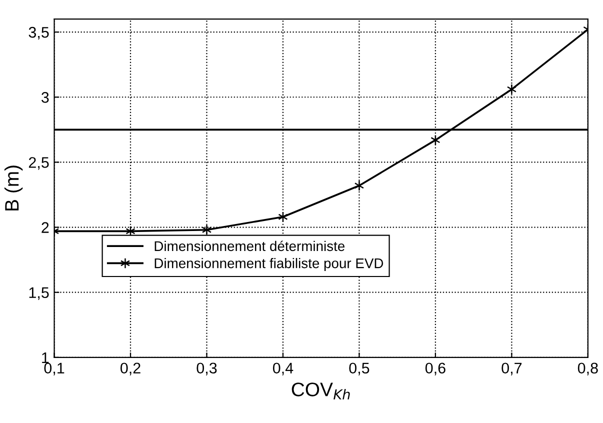  I want to click on y-axis-title: B (m), so click(13, 188).